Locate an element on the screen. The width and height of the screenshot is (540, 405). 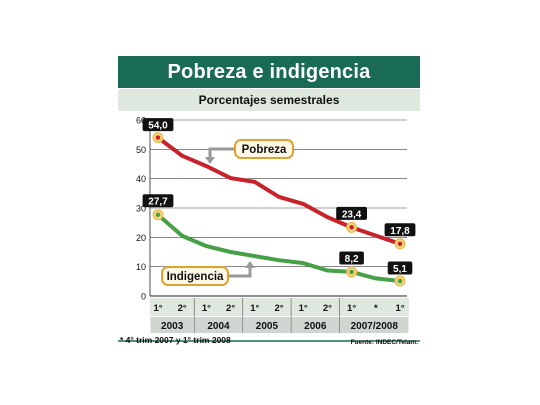
series-line-indigencia is located at coordinates (279, 247).